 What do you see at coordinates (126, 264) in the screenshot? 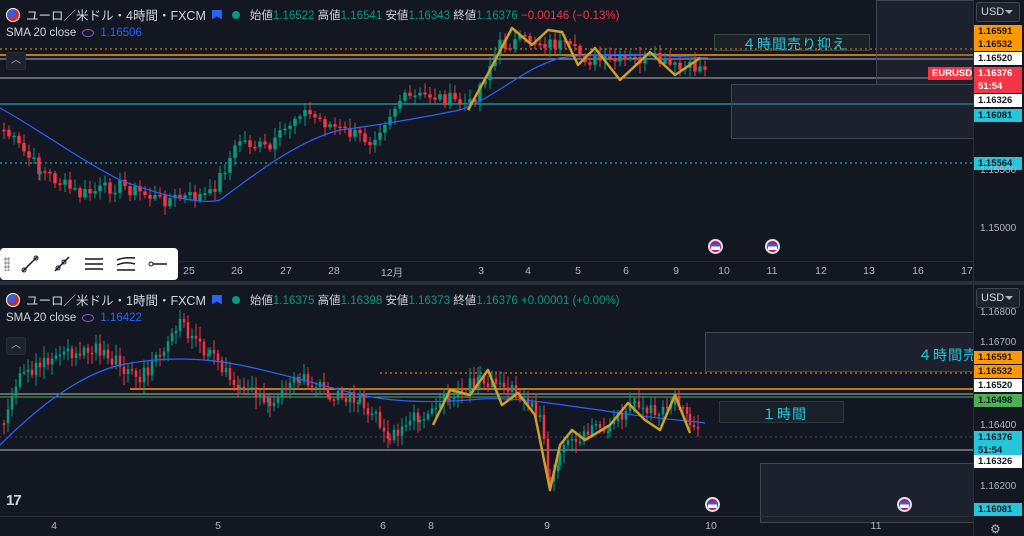
I see `pitchfork-tool-icon` at bounding box center [126, 264].